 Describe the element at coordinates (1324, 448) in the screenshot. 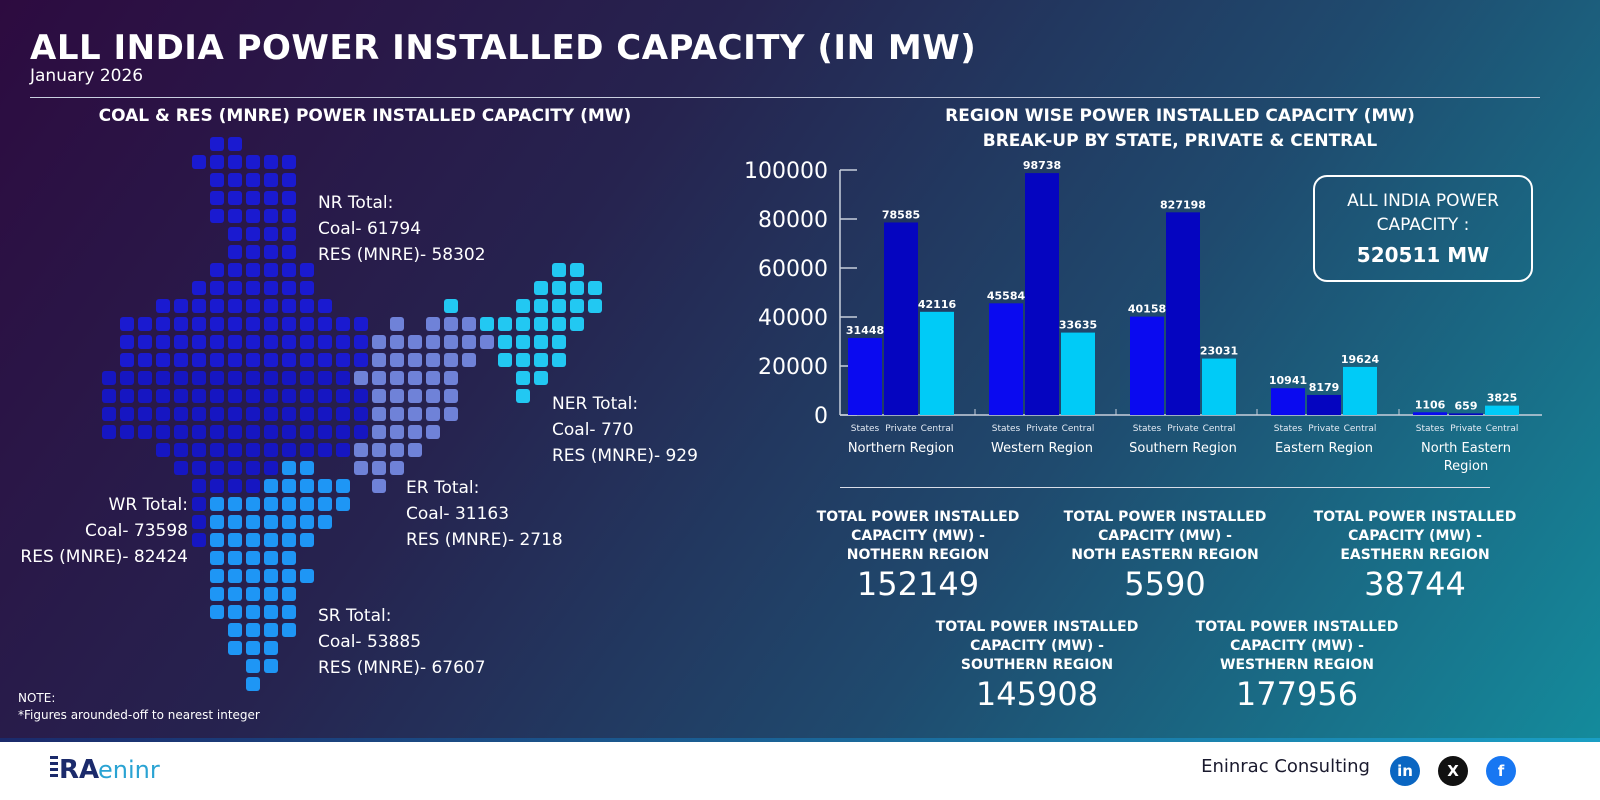

I see `category-label: Eastern Region` at that location.